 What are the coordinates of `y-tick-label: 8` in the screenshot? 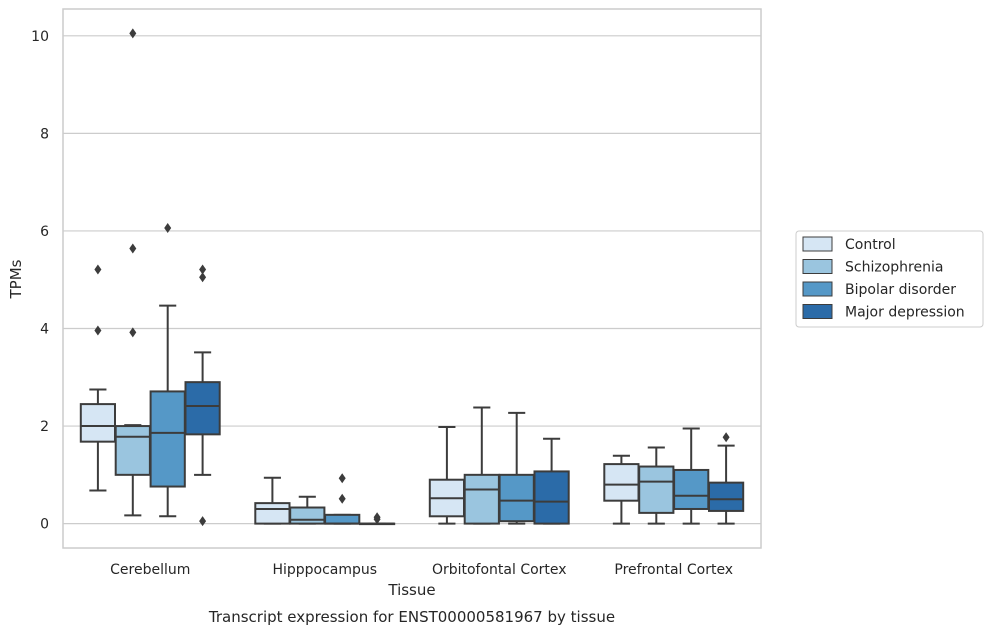 It's located at (44, 134).